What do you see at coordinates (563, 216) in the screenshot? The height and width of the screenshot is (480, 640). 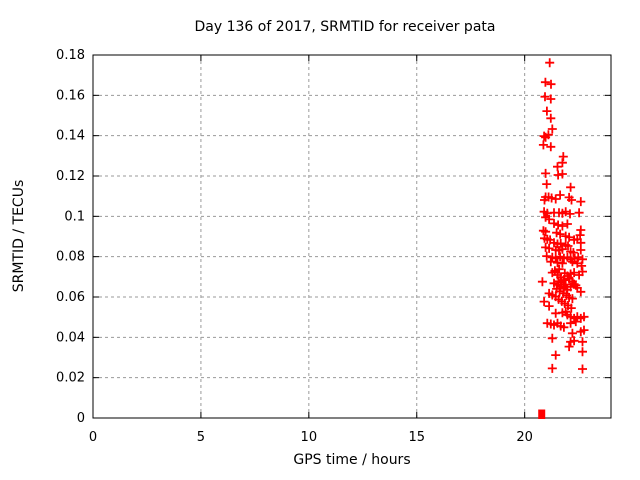 I see `scatter-points` at bounding box center [563, 216].